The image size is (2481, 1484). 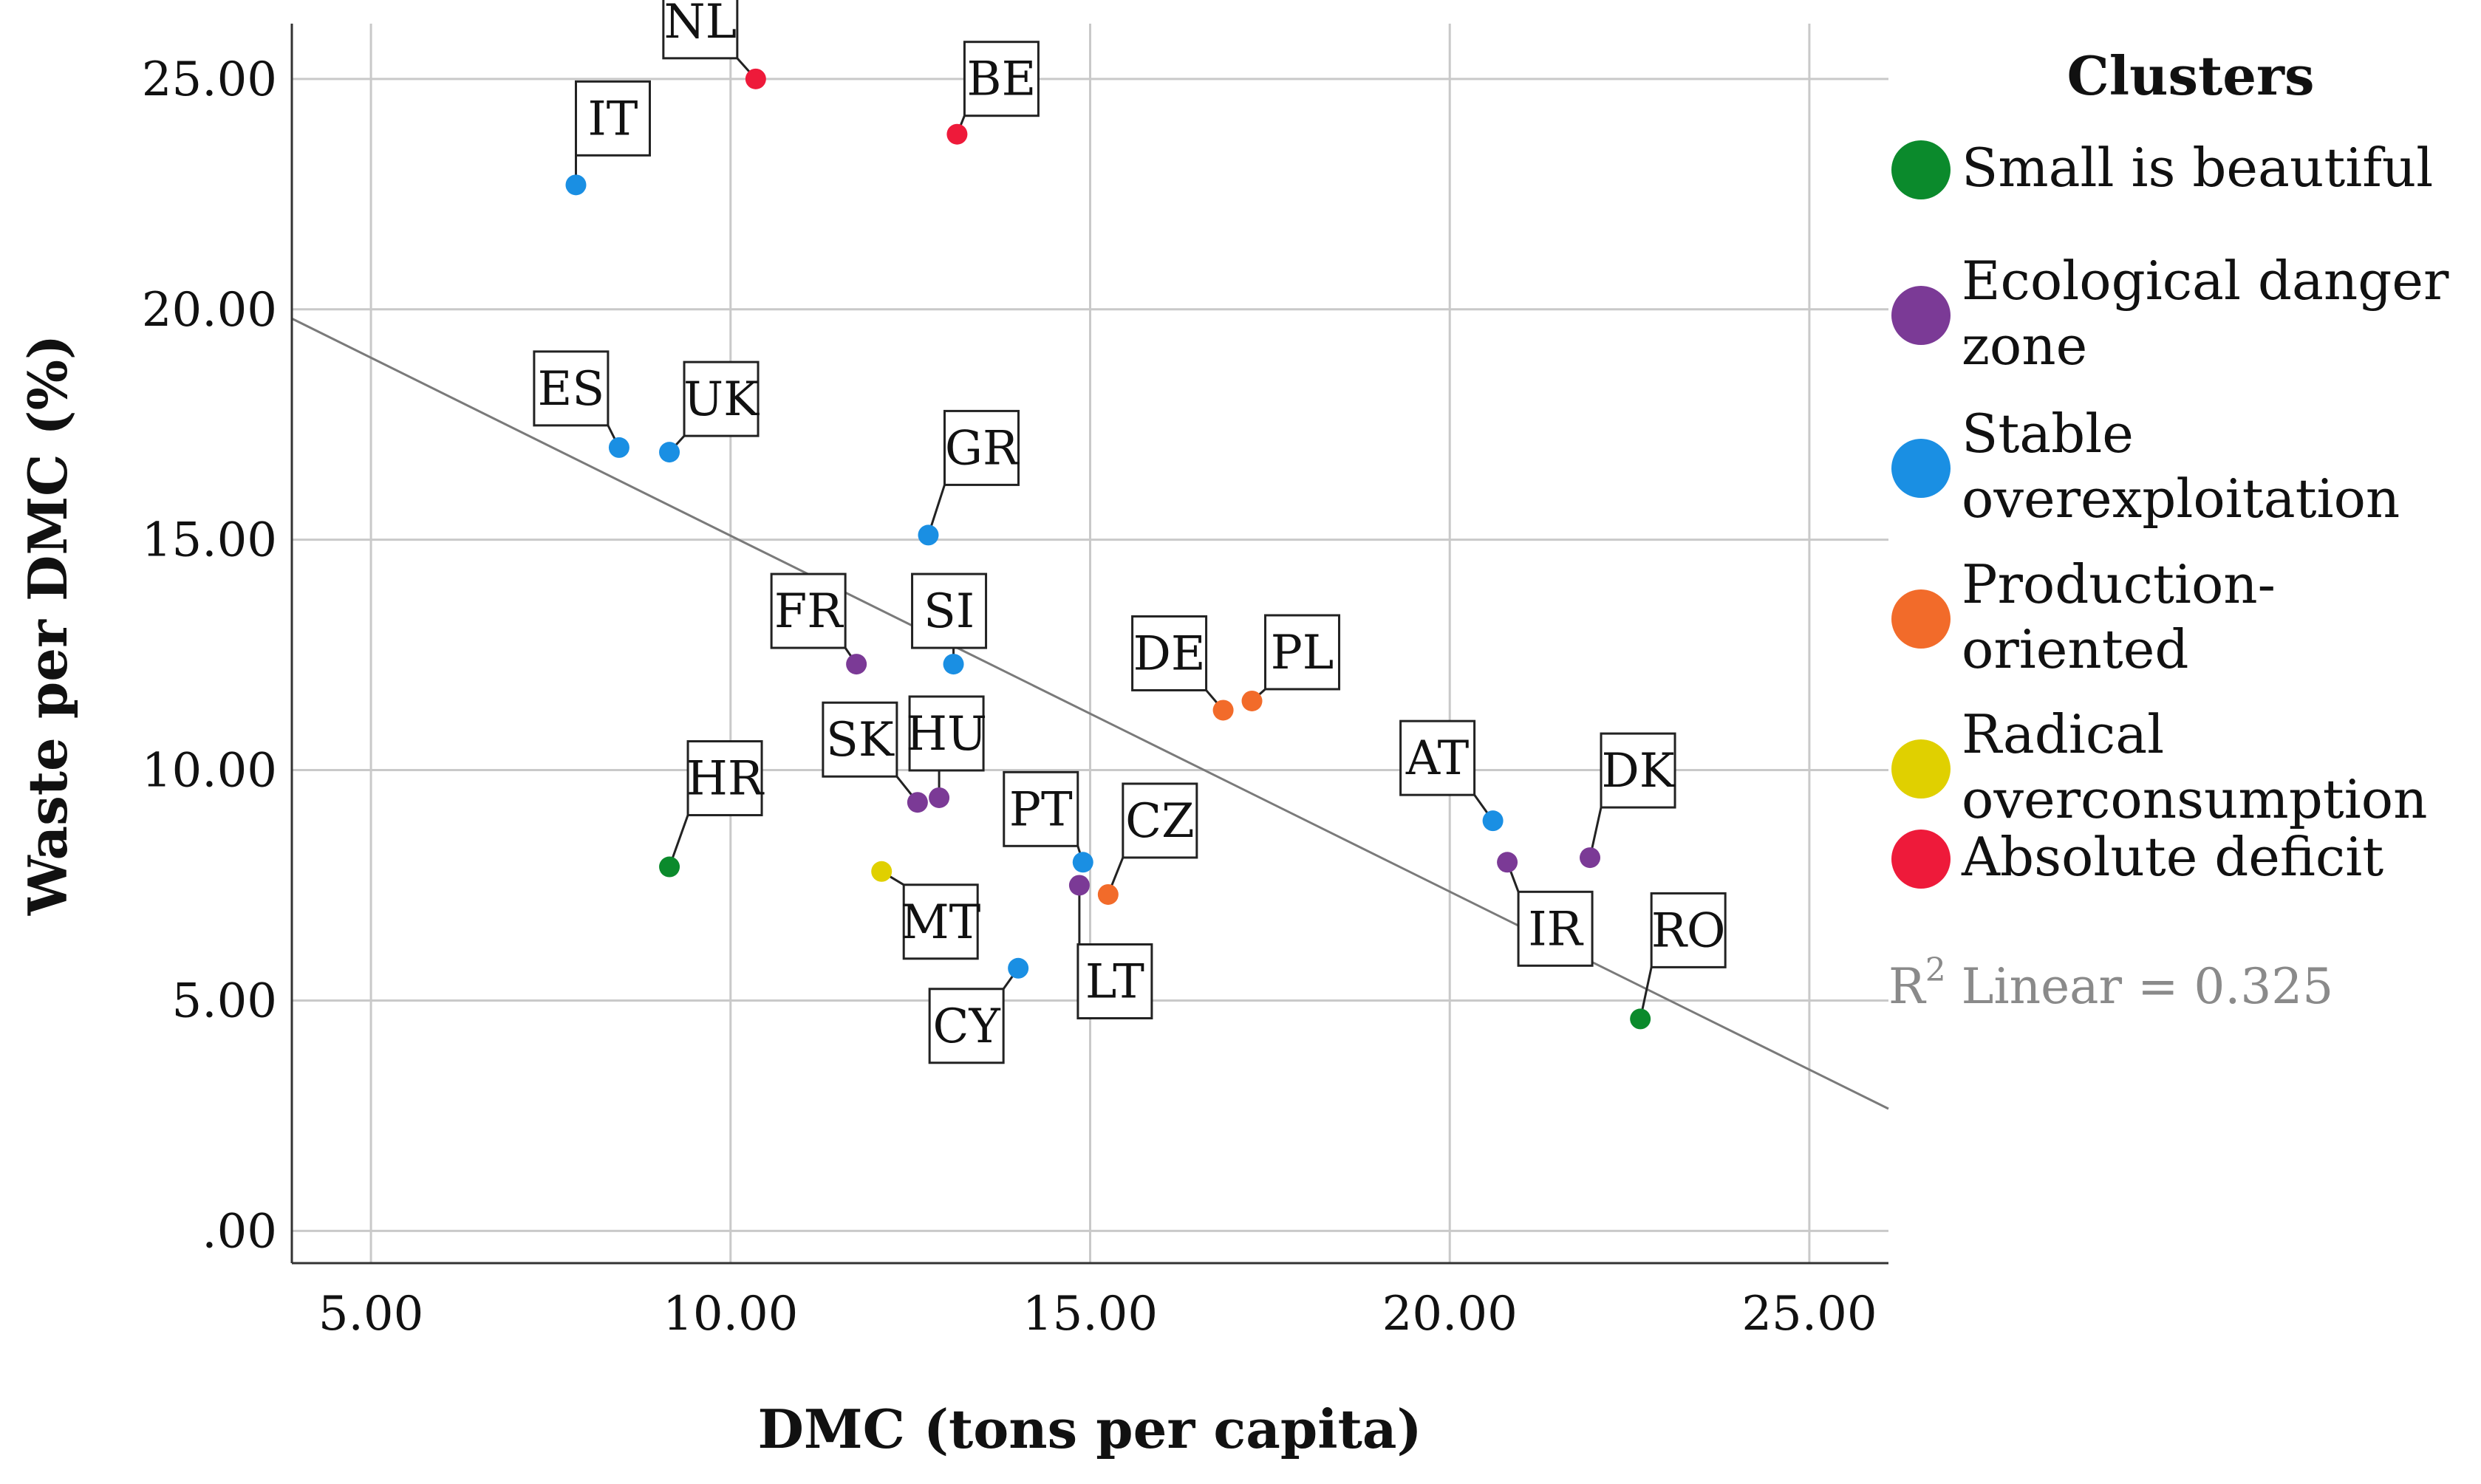 I want to click on point-label-text: SI, so click(x=949, y=612).